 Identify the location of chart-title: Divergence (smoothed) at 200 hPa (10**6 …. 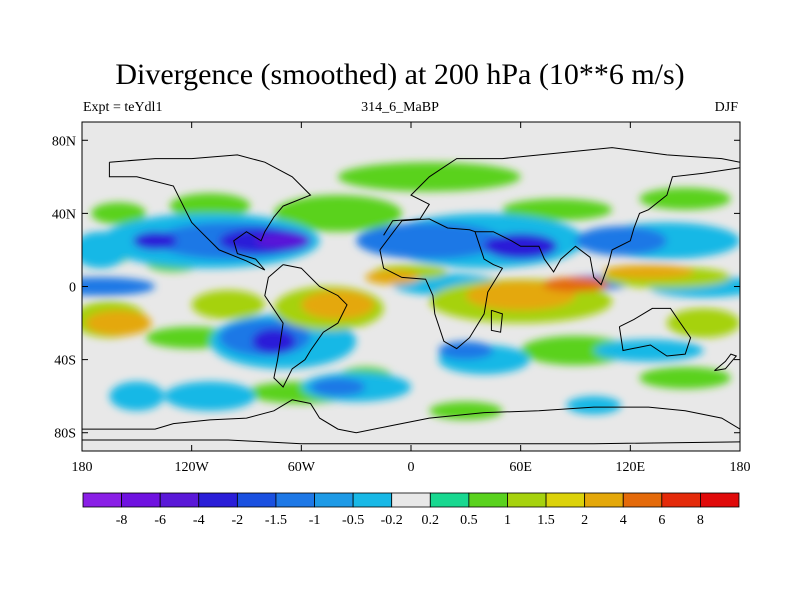
(400, 74).